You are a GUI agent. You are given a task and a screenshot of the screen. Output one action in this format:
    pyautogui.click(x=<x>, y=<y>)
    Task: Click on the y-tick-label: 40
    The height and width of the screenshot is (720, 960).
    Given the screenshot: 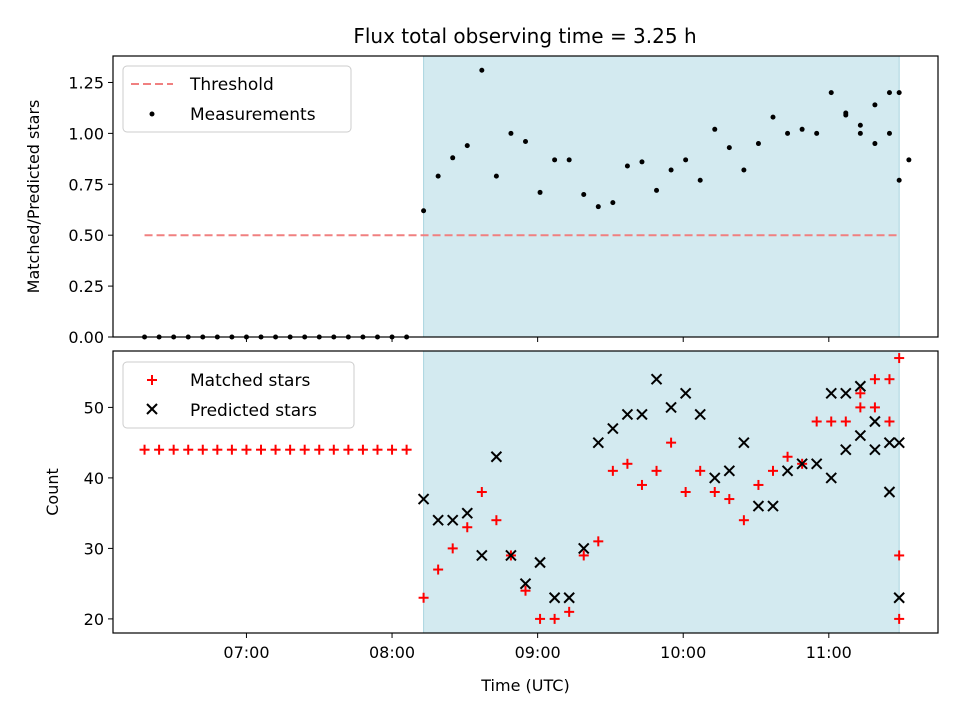 What is the action you would take?
    pyautogui.click(x=94, y=478)
    